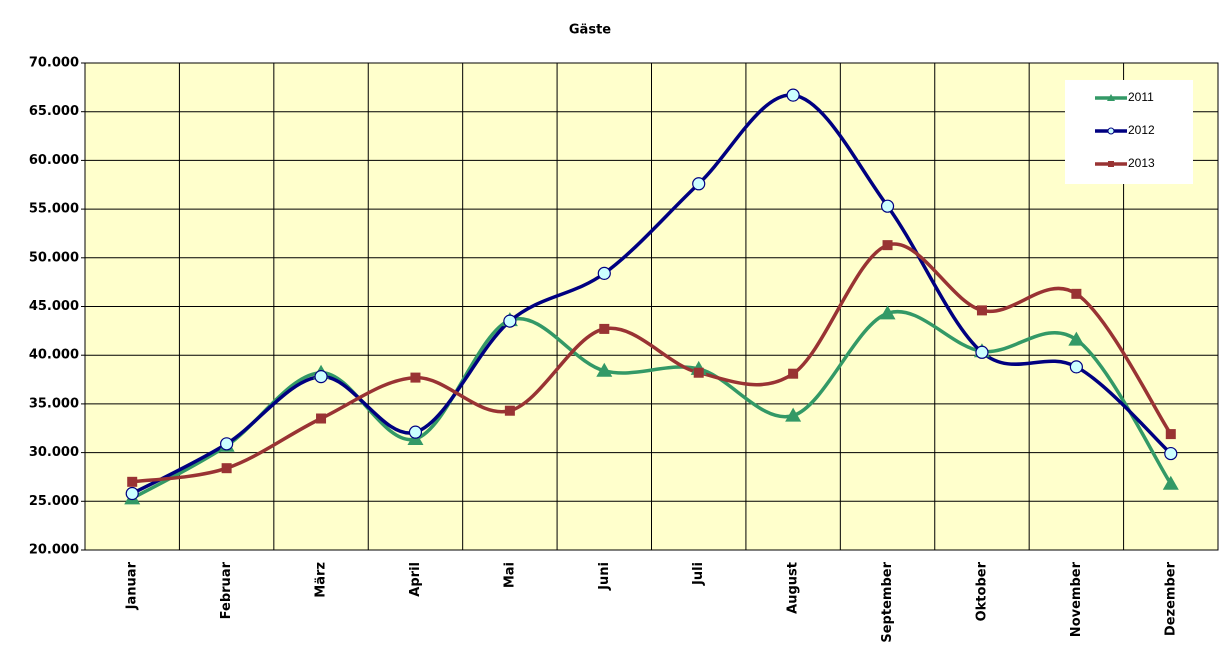 Image resolution: width=1220 pixels, height=646 pixels. I want to click on y-tick-label: 70.000, so click(54, 63).